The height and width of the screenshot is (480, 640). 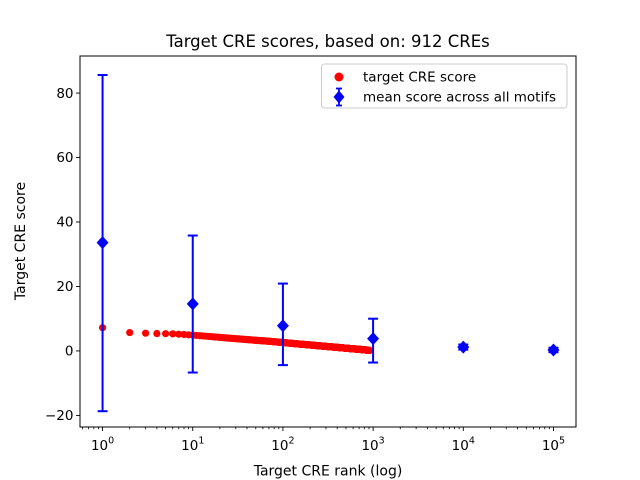 What do you see at coordinates (463, 445) in the screenshot?
I see `x-tick-label: 10⁴` at bounding box center [463, 445].